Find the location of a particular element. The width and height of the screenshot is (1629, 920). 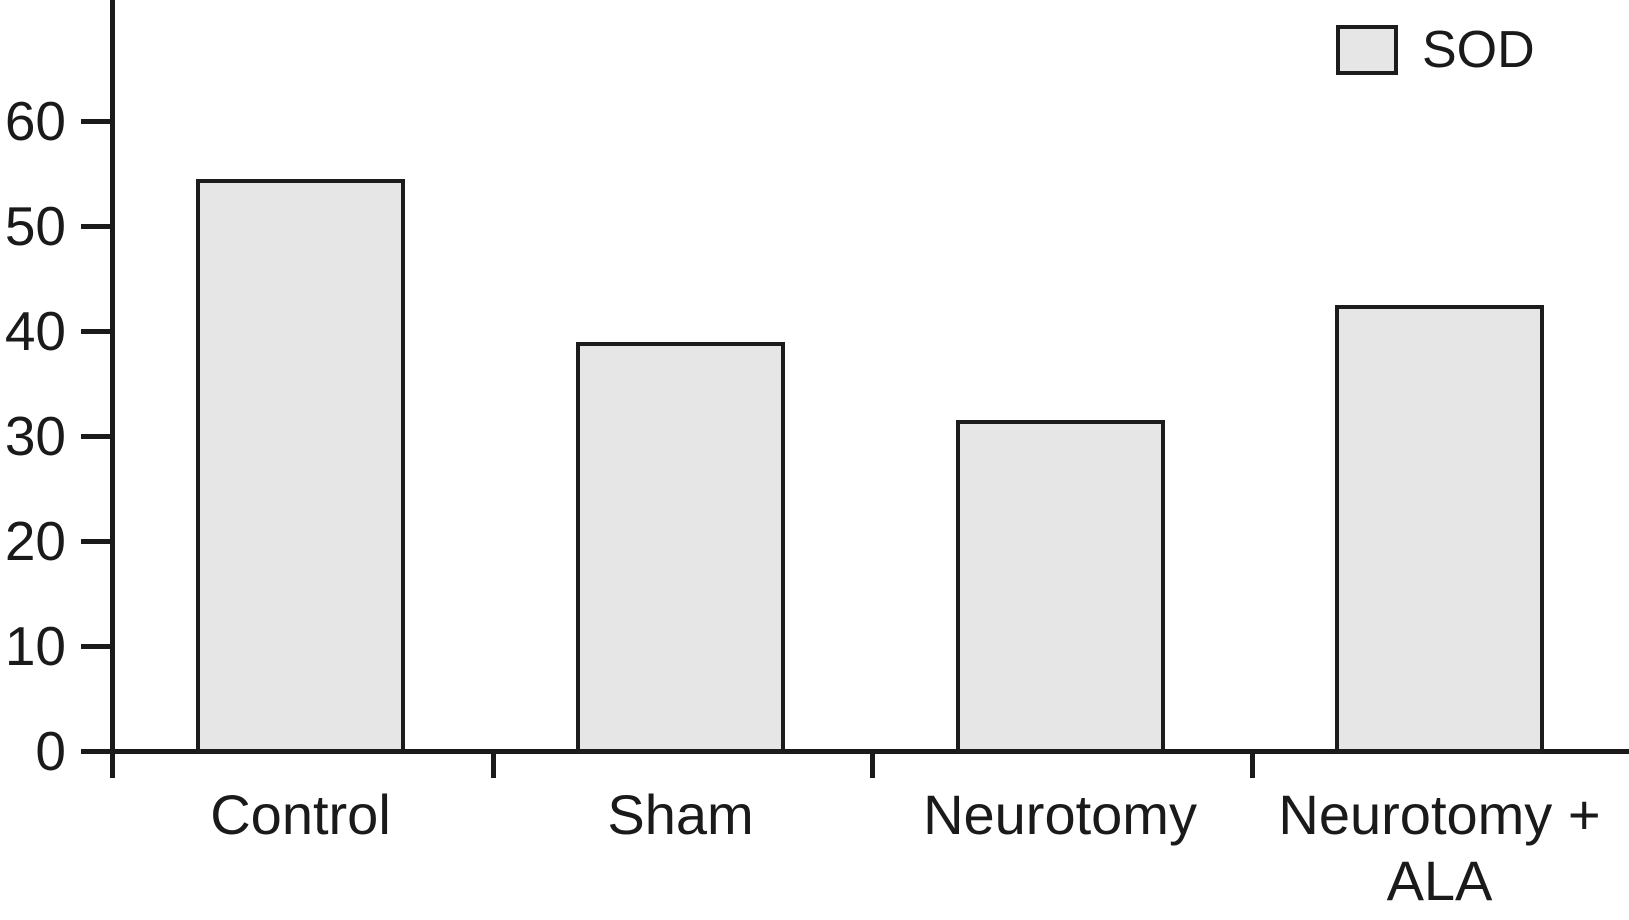

legend-label-sod: SOD is located at coordinates (1478, 50).